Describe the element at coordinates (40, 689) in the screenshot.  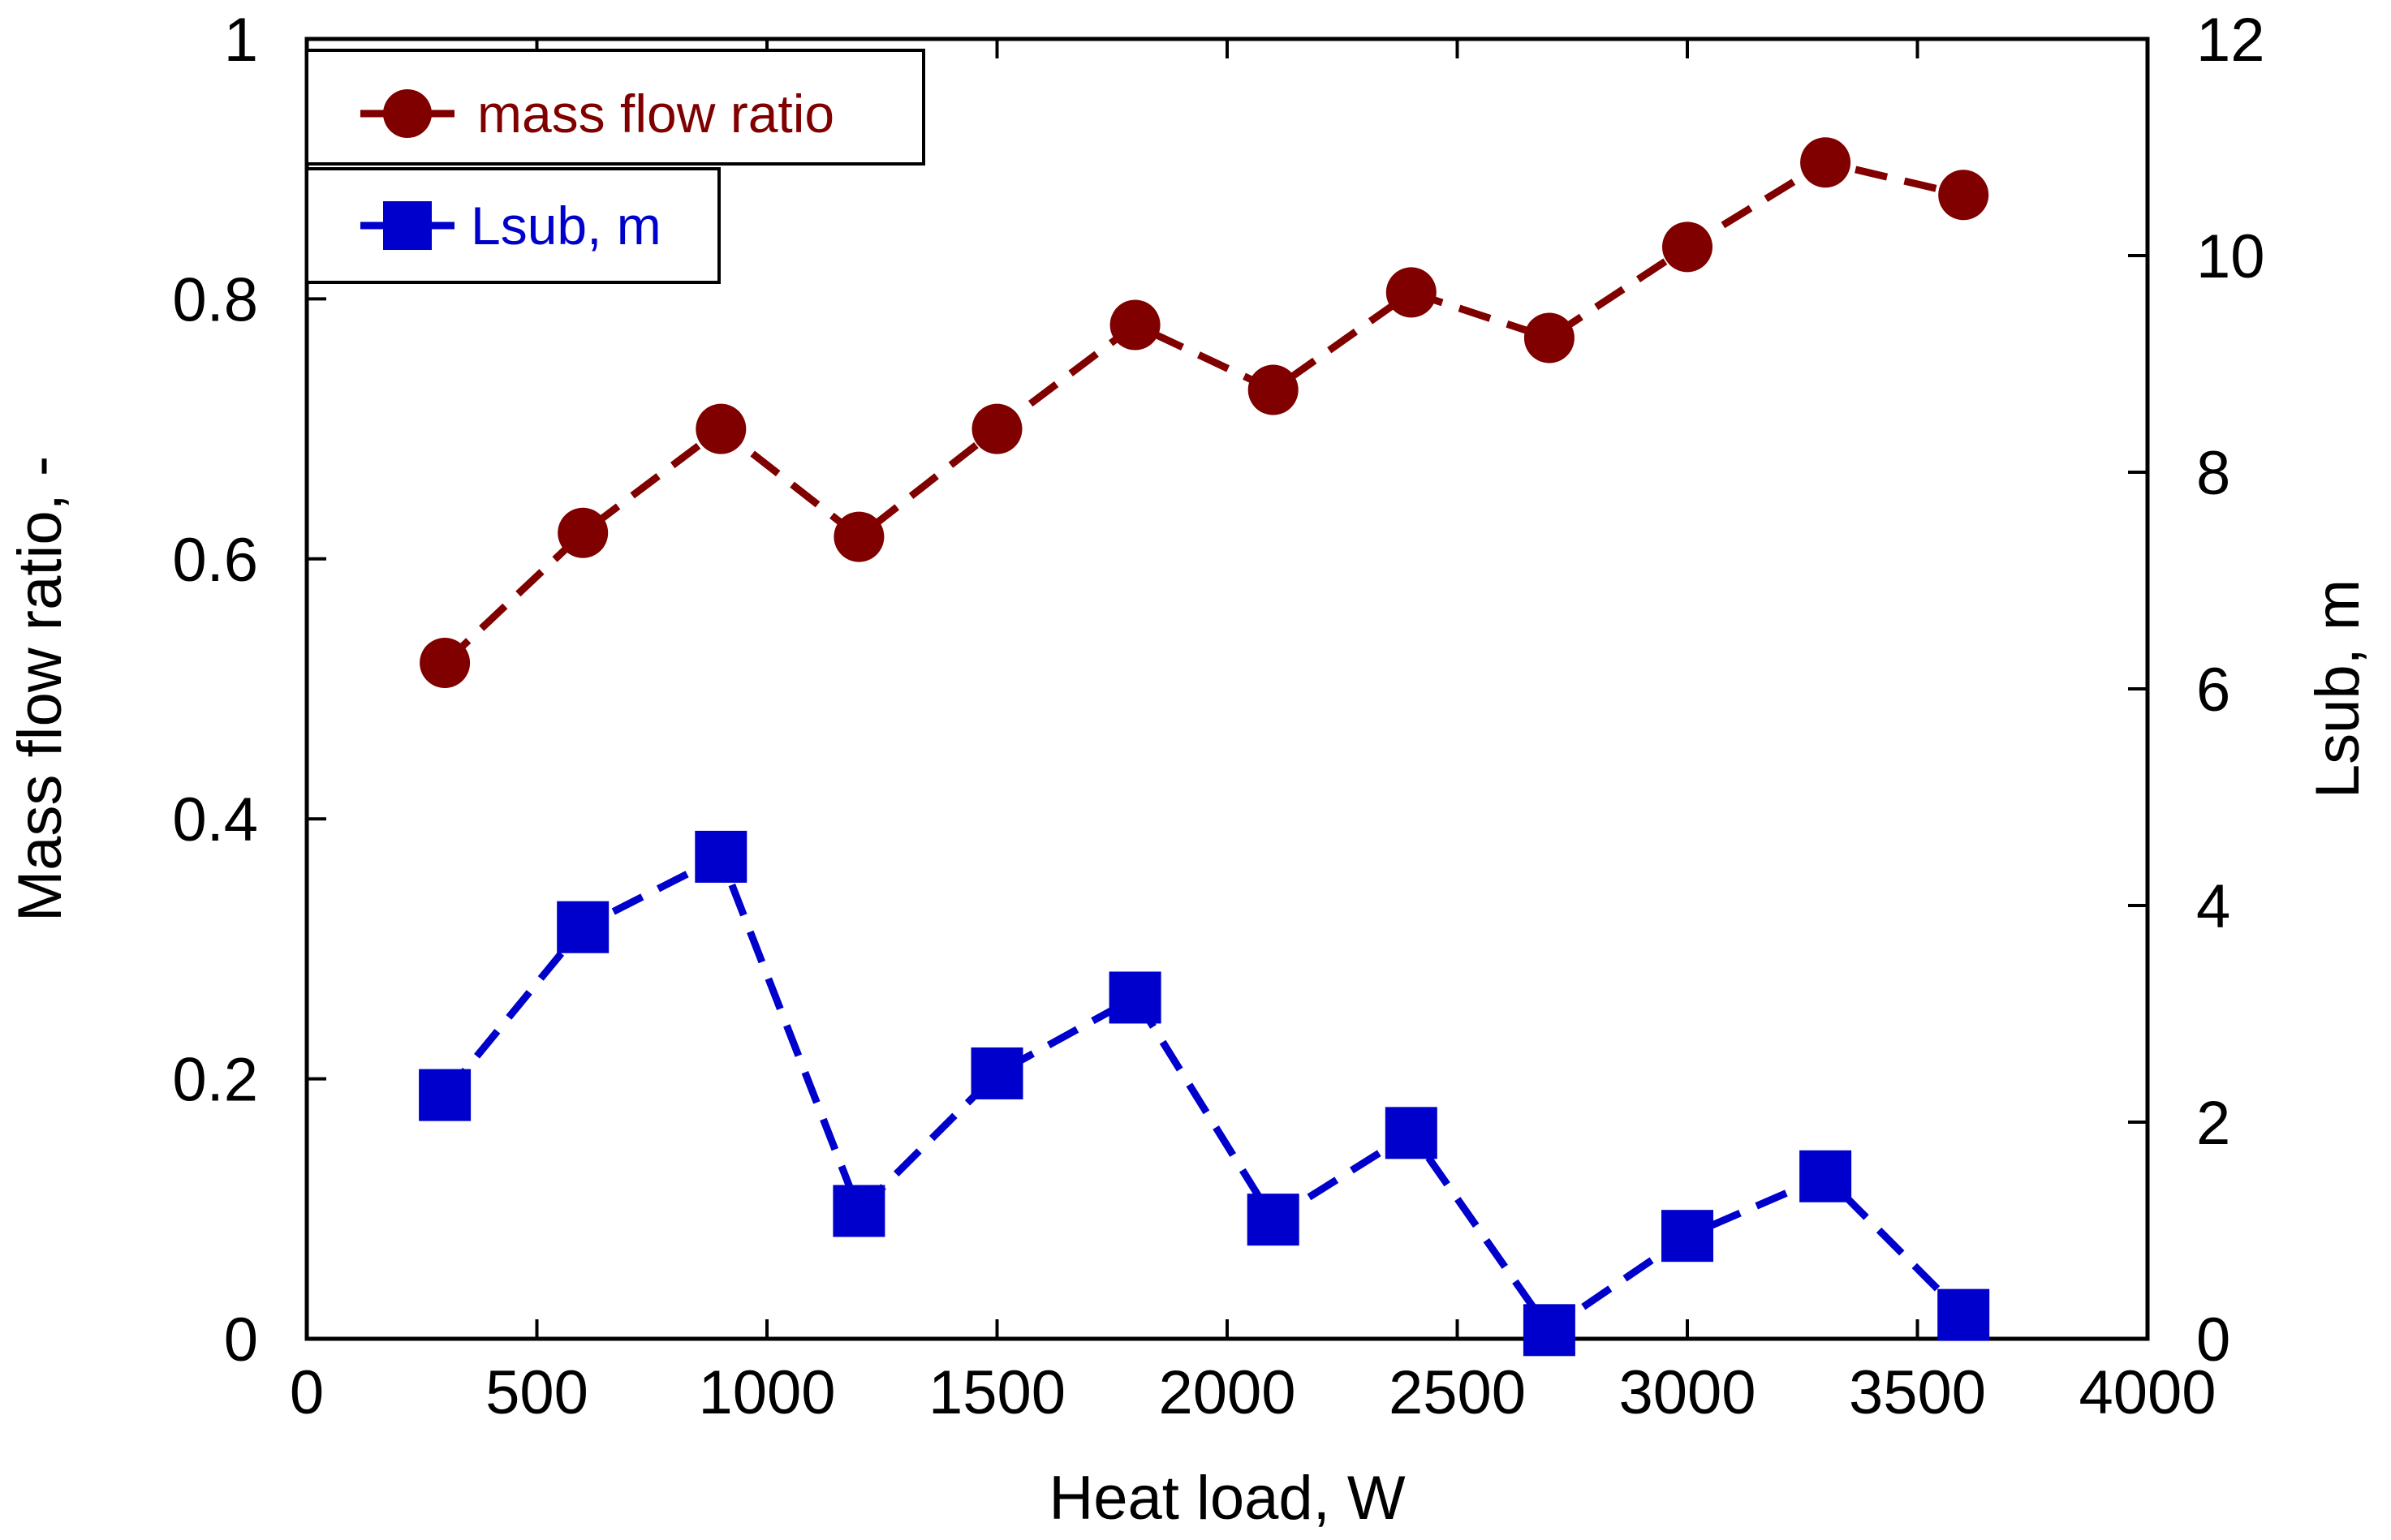
I see `y-axis-title: Mass flow ratio, -` at that location.